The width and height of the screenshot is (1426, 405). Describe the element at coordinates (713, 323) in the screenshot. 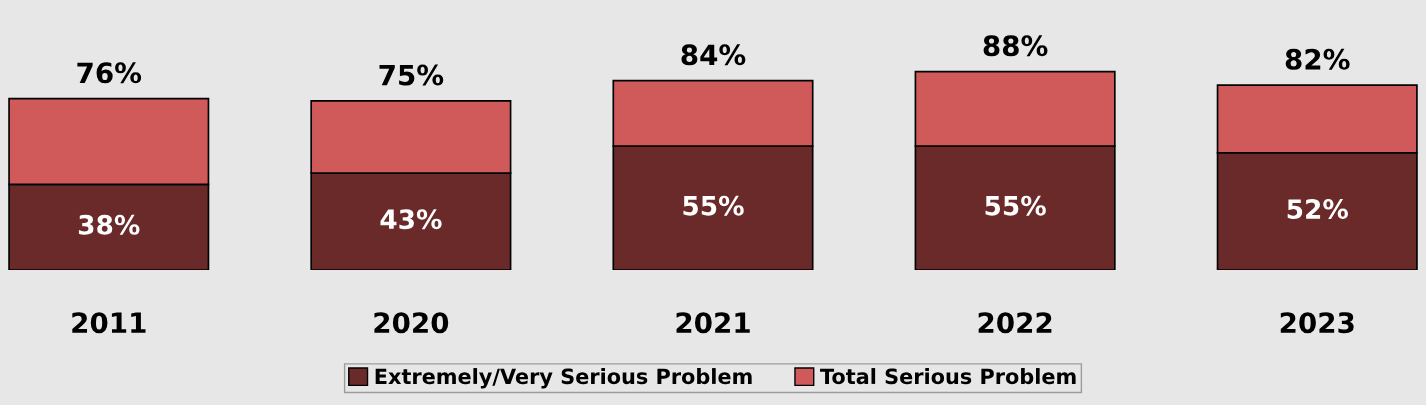

I see `x-tick-label: 2021` at that location.